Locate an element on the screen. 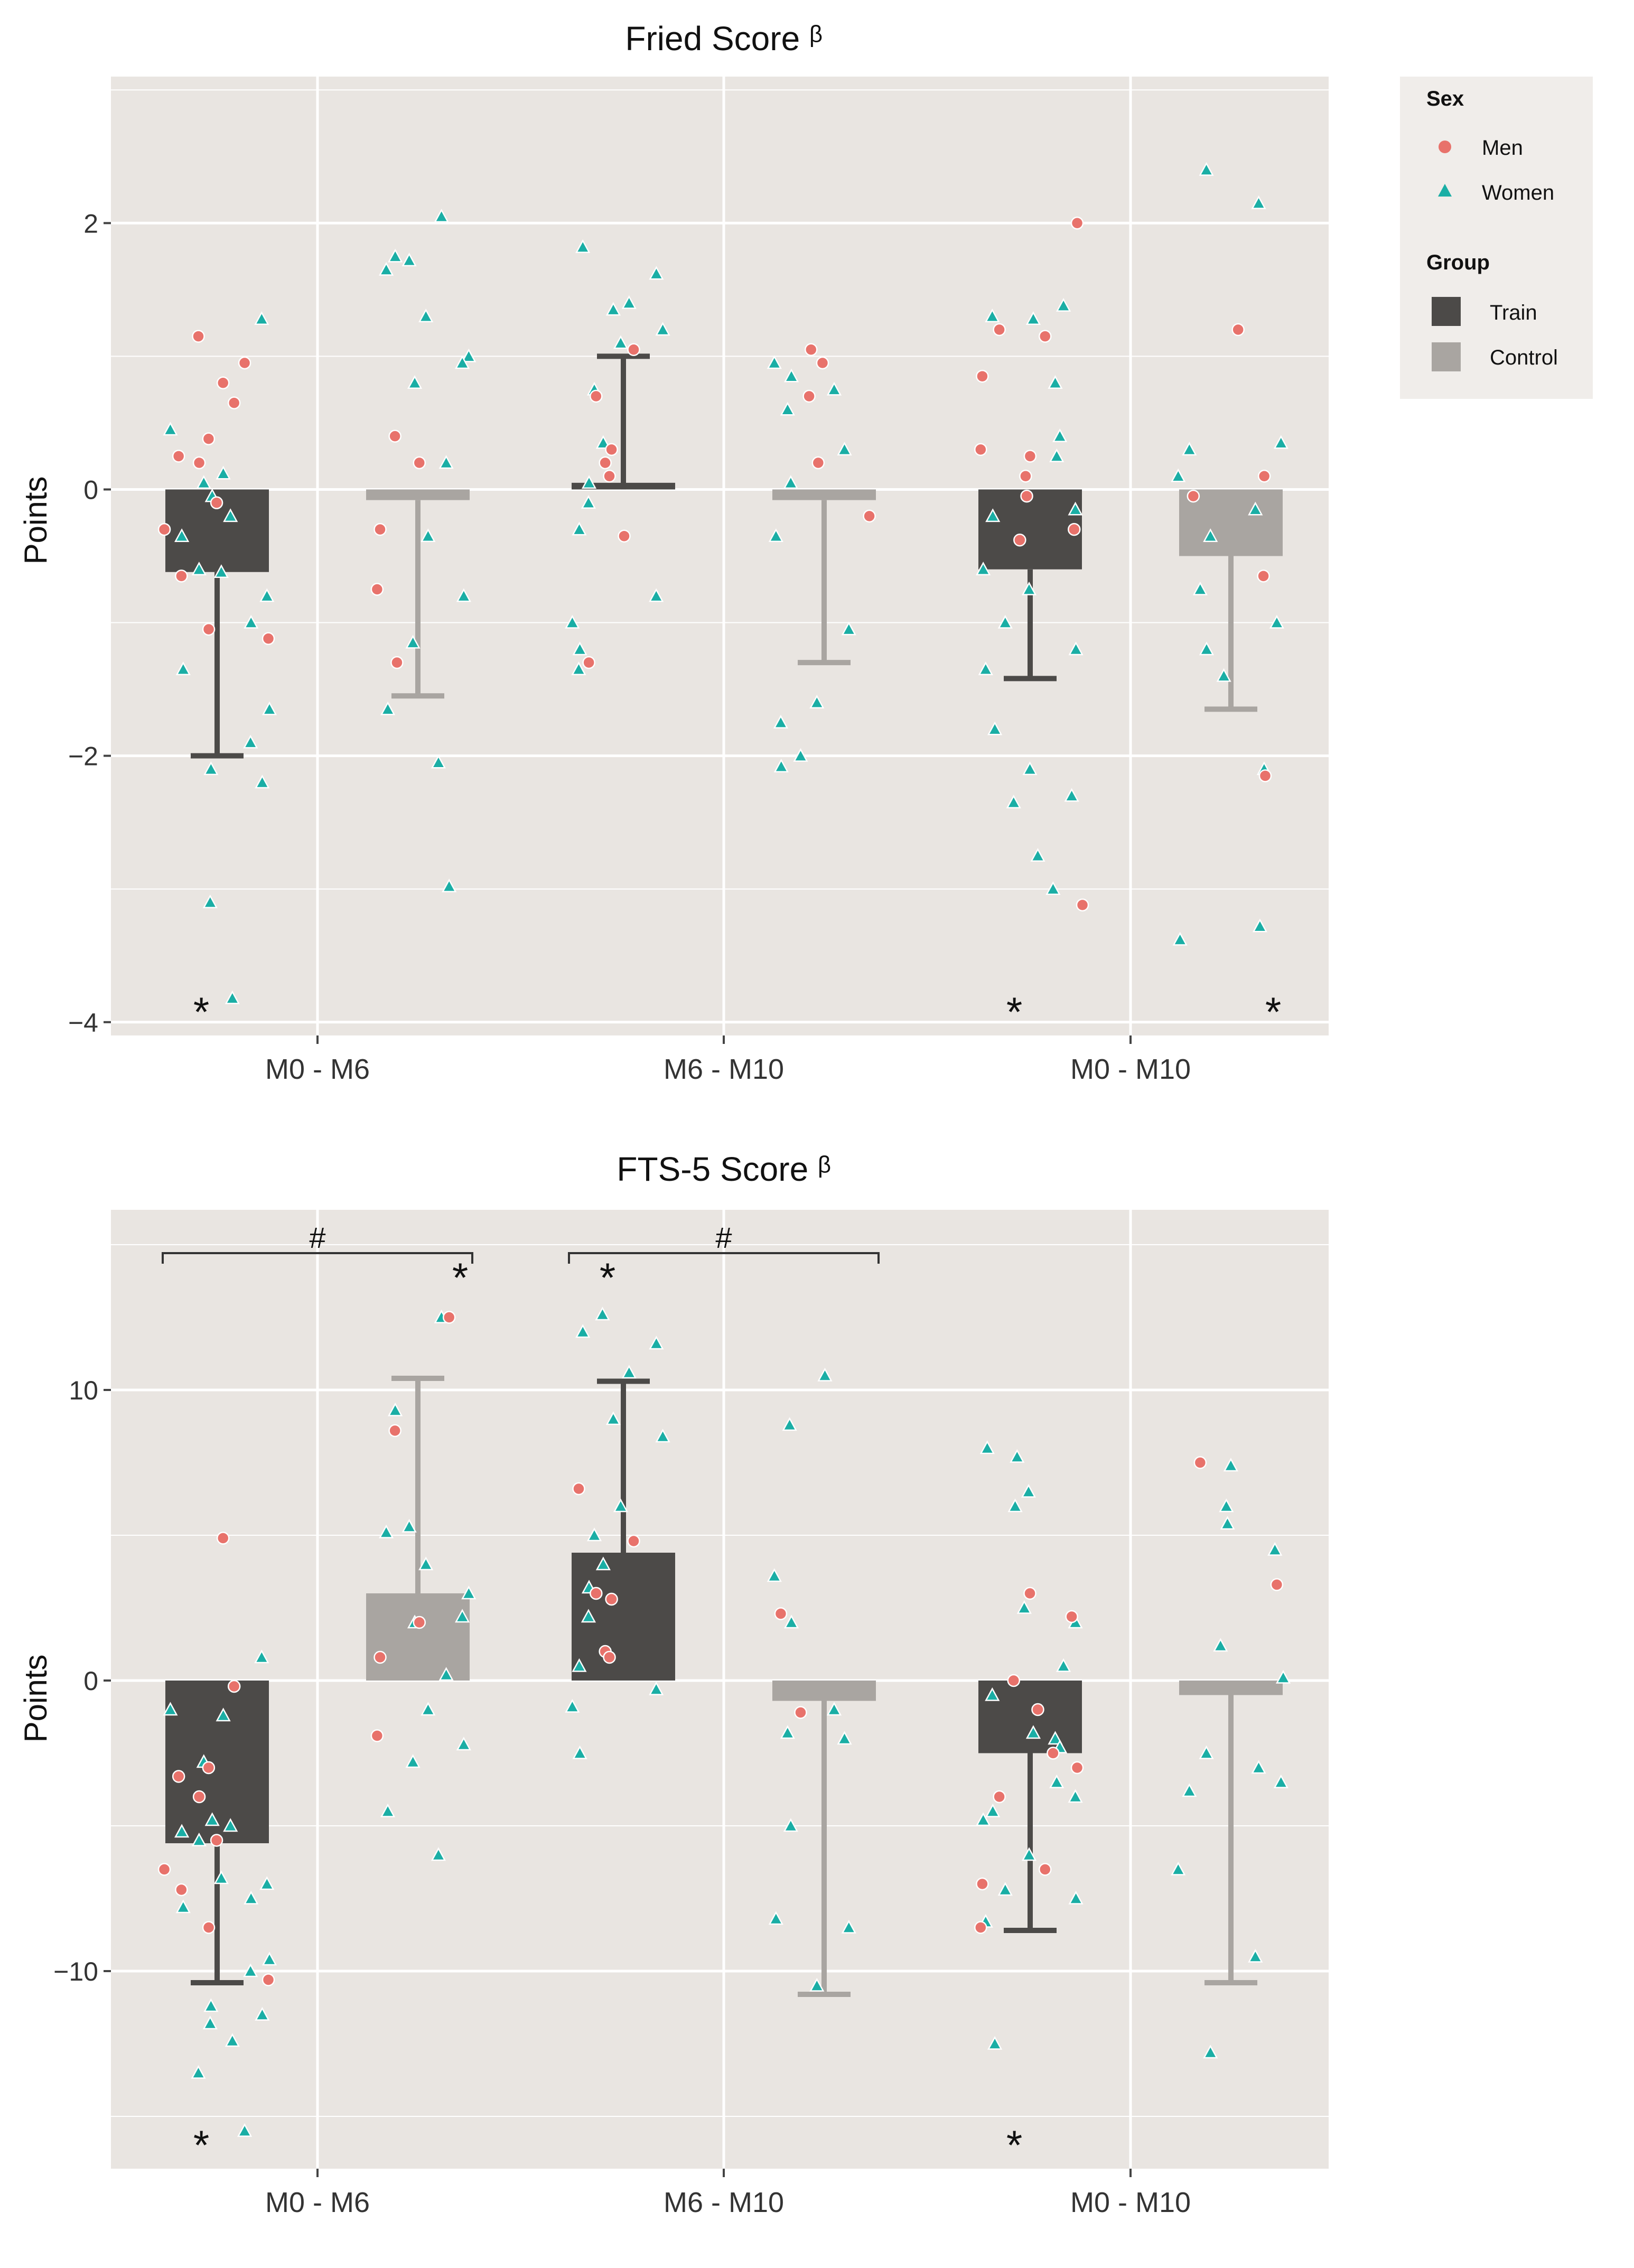 This screenshot has width=1634, height=2268. fts5-score-comparison-bracket is located at coordinates (317, 1258).